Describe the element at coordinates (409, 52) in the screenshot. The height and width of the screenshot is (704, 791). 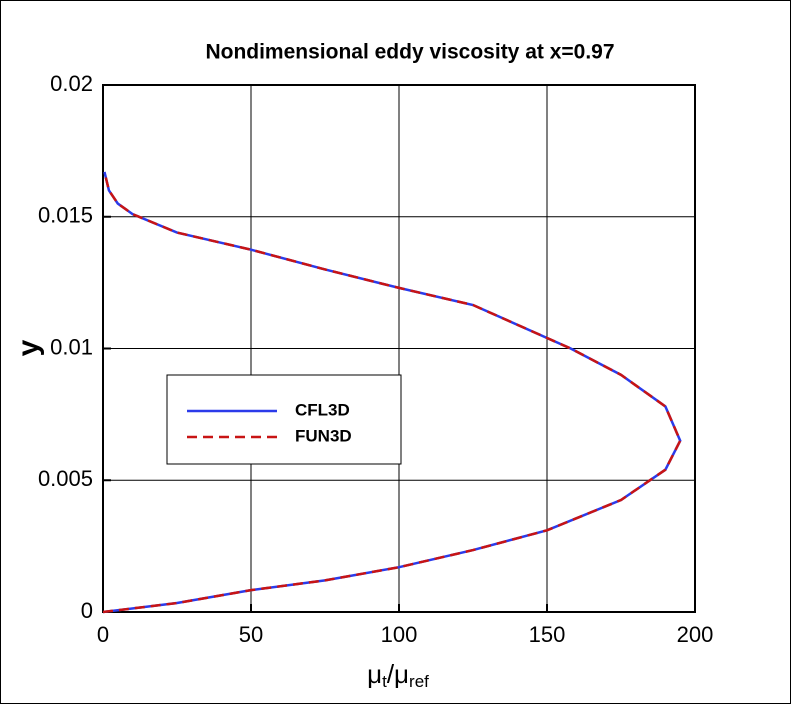
I see `chart-title: Nondimensional eddy viscosity at x=0.97` at that location.